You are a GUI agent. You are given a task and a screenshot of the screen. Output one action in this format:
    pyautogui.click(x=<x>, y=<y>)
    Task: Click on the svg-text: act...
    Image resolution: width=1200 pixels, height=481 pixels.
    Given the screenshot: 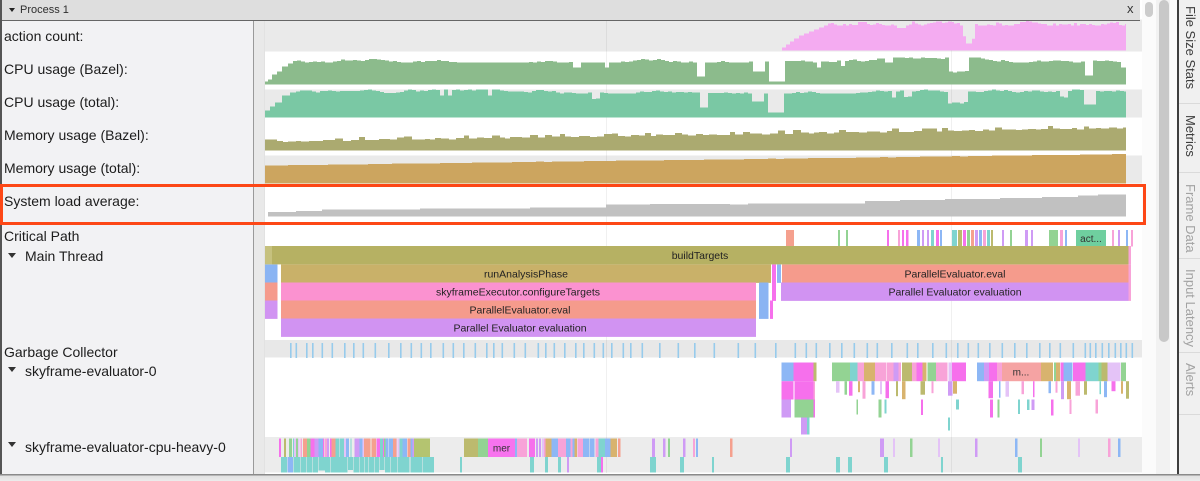 What is the action you would take?
    pyautogui.click(x=1091, y=239)
    